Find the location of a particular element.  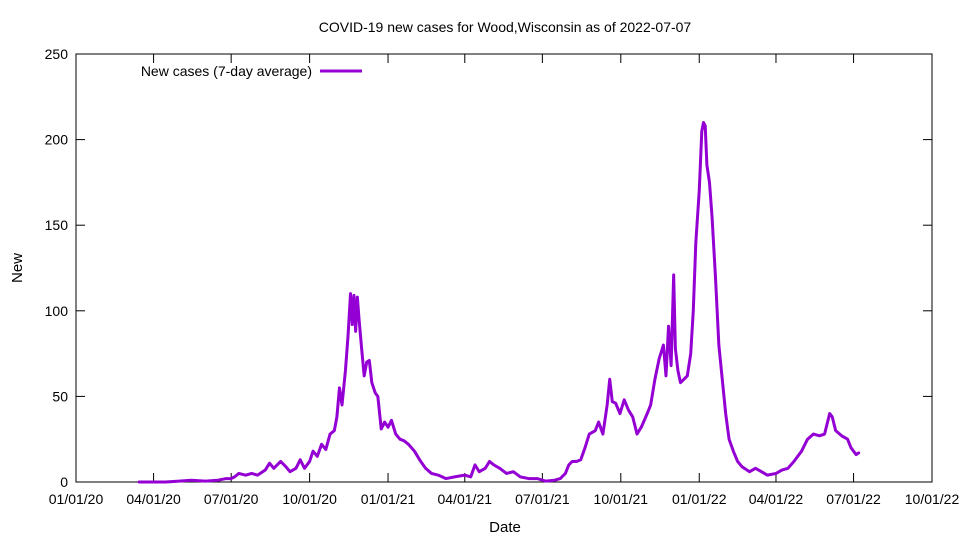

y-tick-label: 250 is located at coordinates (57, 54).